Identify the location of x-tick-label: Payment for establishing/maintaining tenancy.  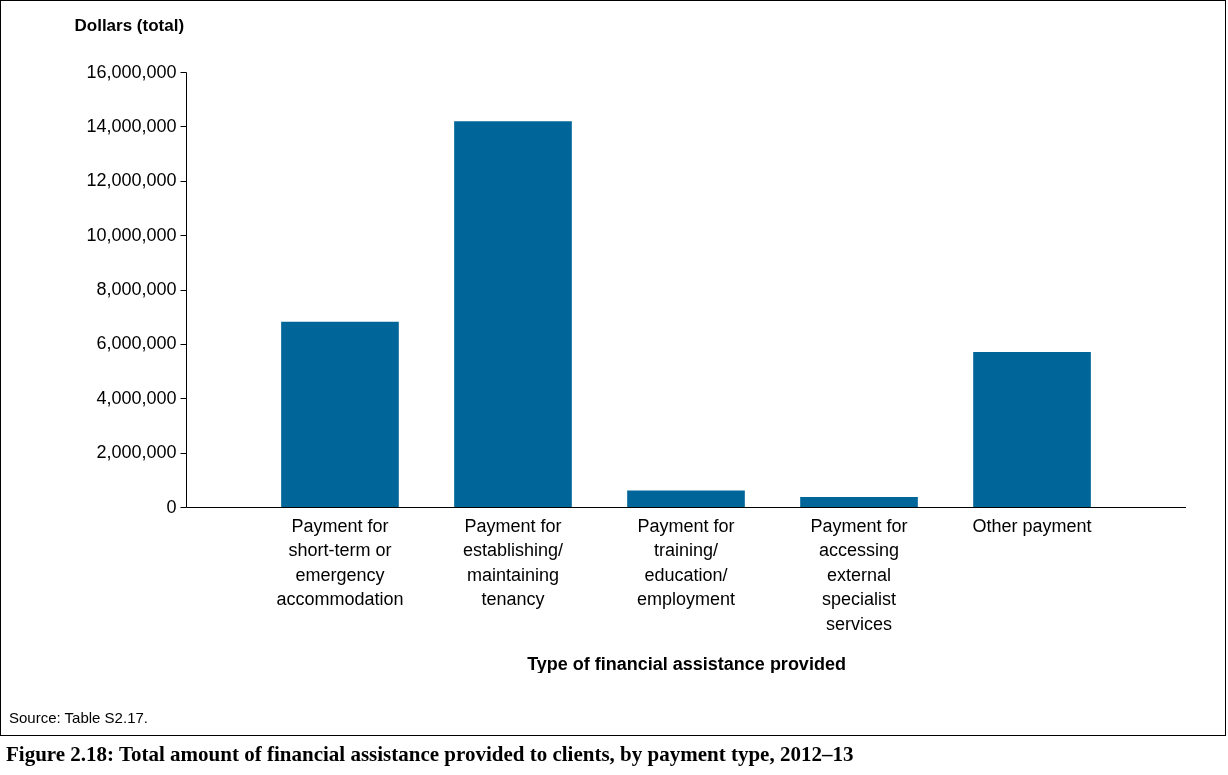
(513, 562).